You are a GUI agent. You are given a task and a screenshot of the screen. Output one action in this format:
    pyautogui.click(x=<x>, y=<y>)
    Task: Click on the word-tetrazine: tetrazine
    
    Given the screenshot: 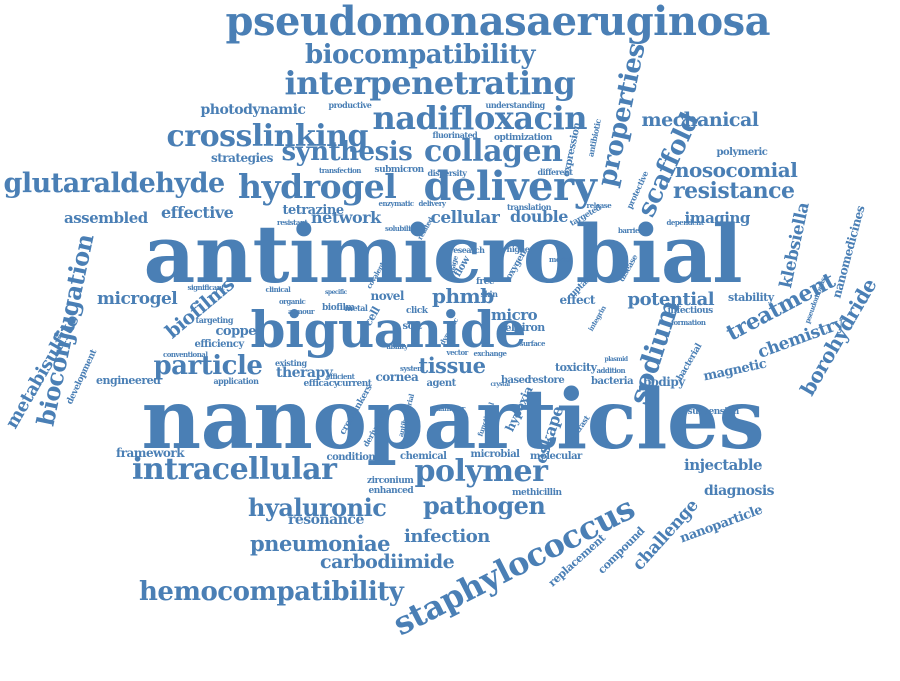 What is the action you would take?
    pyautogui.click(x=313, y=210)
    